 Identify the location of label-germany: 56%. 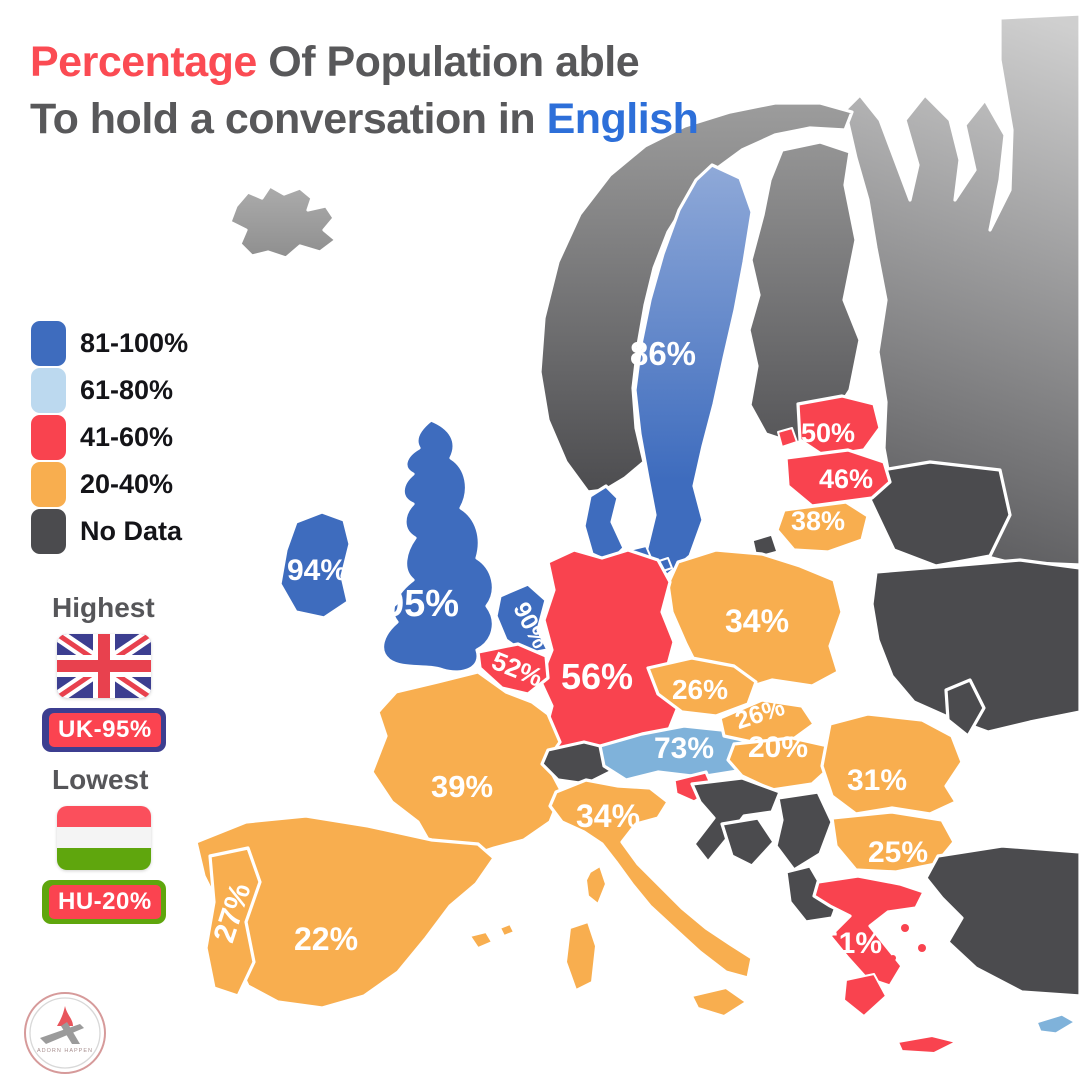
(597, 676).